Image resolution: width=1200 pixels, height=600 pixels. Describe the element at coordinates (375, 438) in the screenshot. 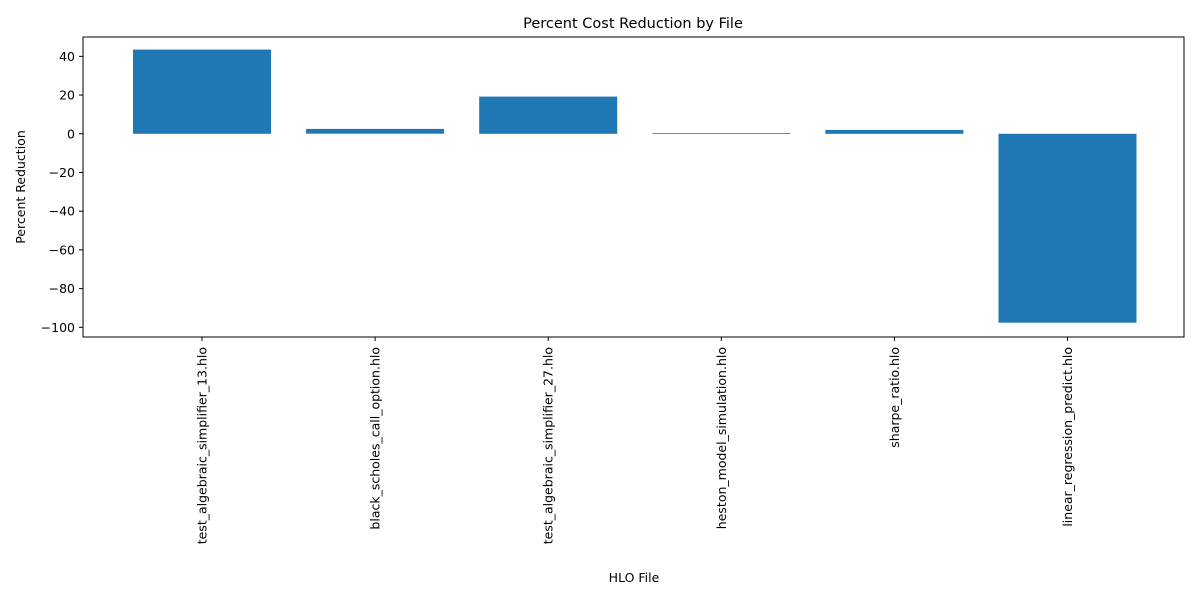

I see `x-tick-label: black_scholes_call_option.hlo` at that location.